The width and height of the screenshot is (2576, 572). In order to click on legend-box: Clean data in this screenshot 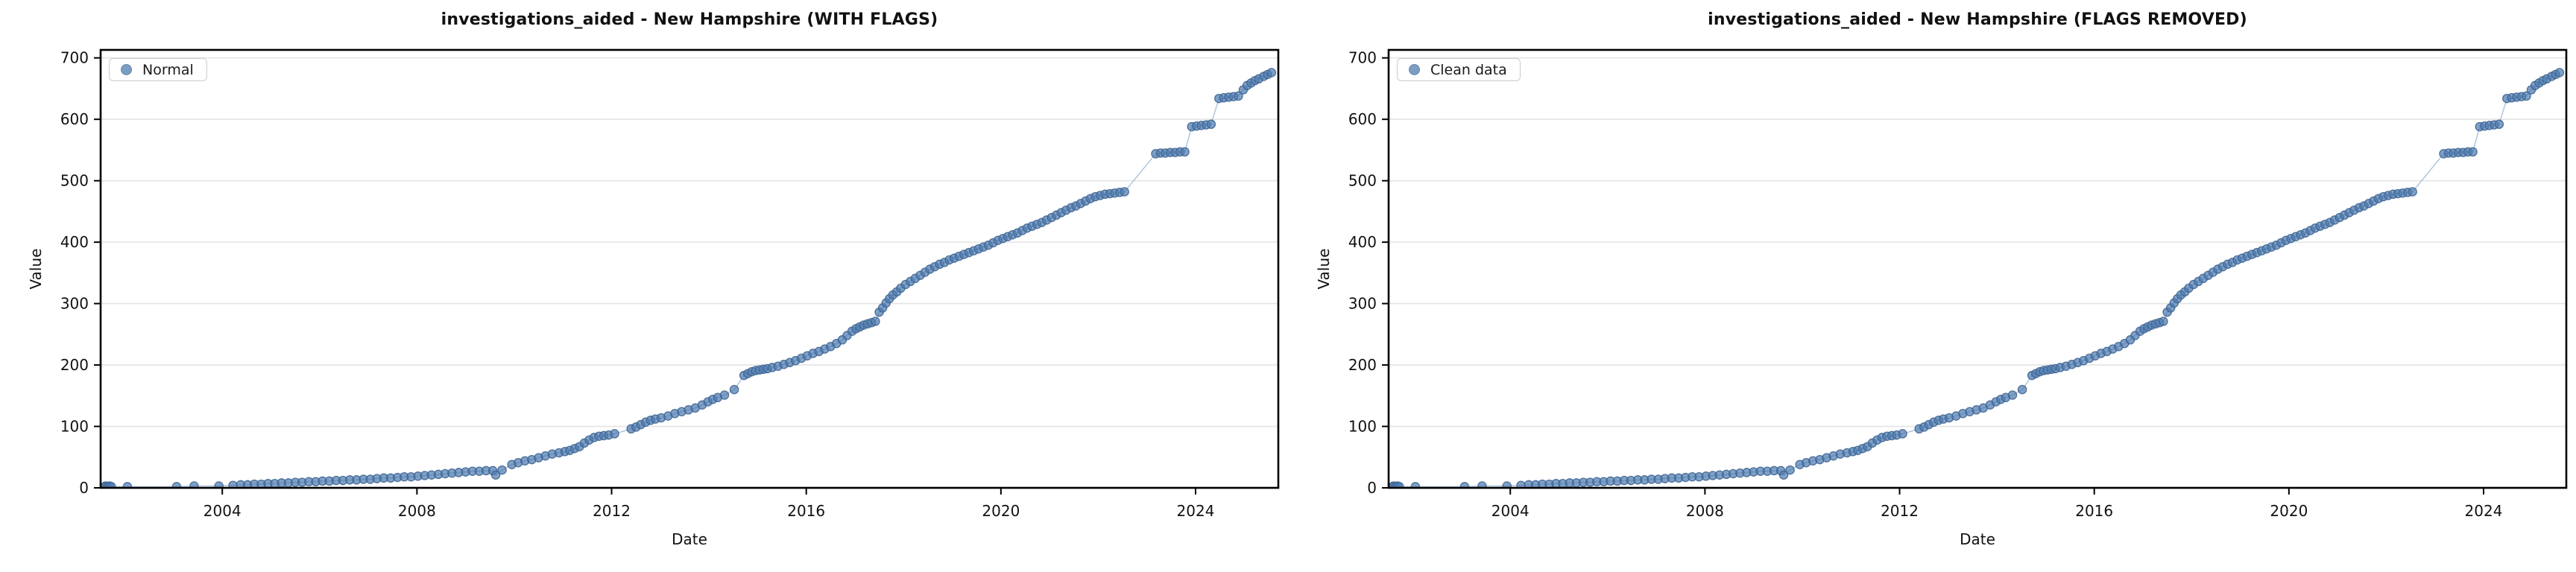, I will do `click(1459, 69)`.